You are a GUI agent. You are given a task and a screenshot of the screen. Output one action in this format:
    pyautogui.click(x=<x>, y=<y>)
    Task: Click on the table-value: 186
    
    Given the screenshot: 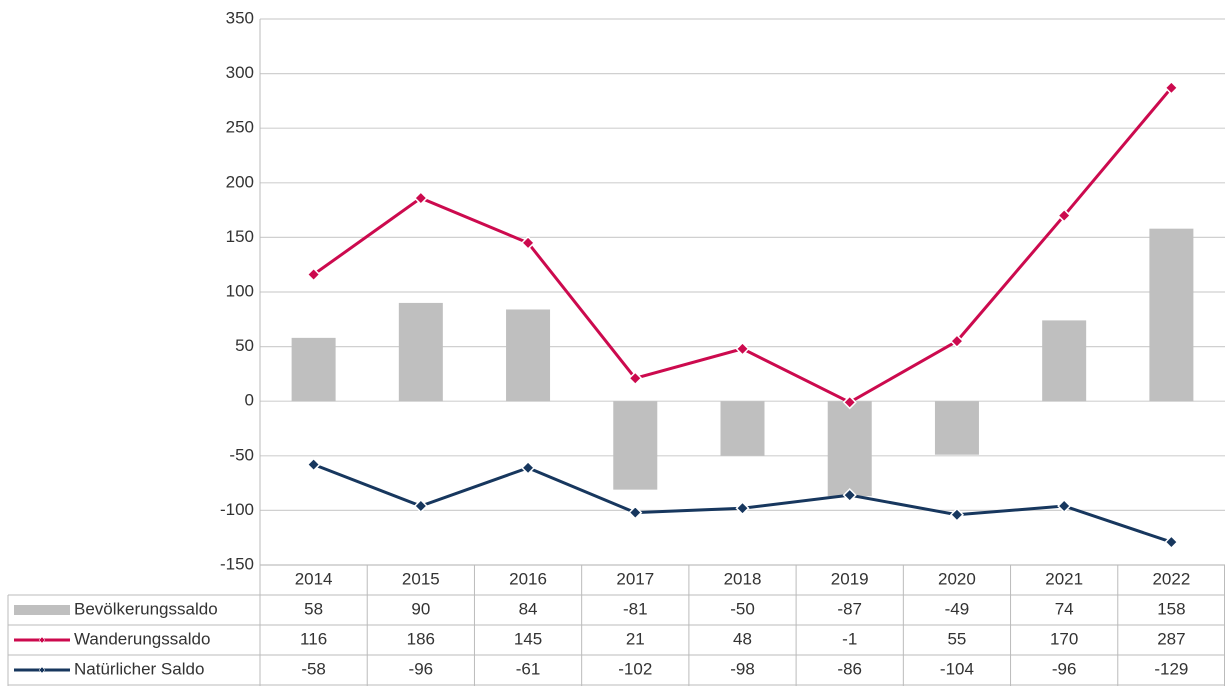 What is the action you would take?
    pyautogui.click(x=421, y=638)
    